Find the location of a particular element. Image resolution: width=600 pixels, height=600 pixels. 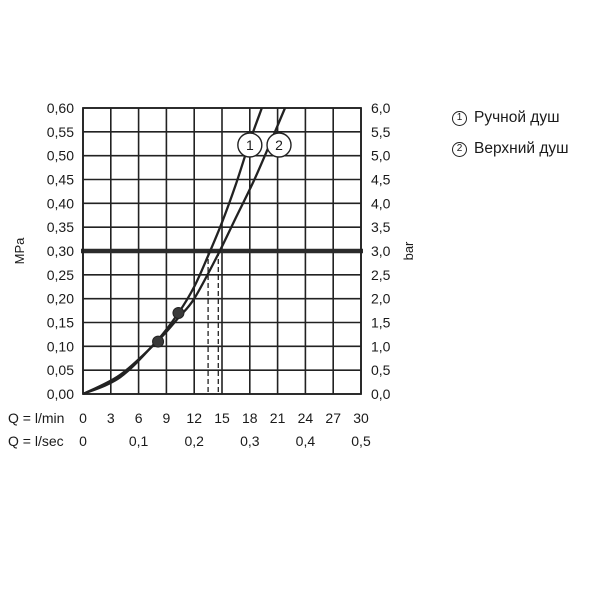

x-tick-label-lmin: 3 is located at coordinates (111, 418).